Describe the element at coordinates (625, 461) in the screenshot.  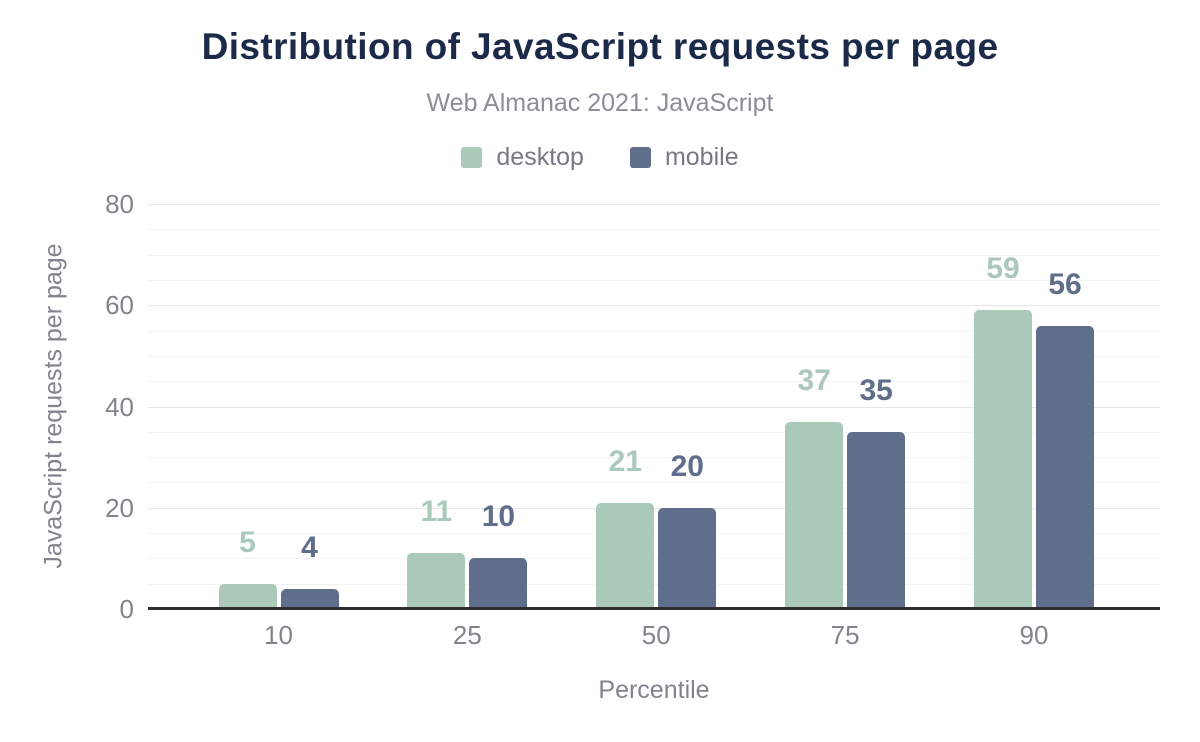
I see `value-label-desktop-p50: 21` at that location.